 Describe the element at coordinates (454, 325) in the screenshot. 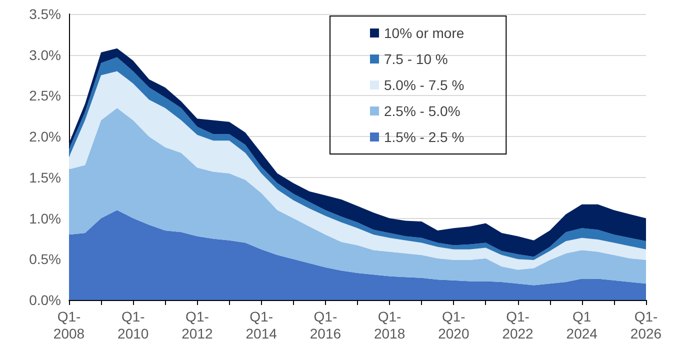

I see `x-tick-label: Q1- 2020` at that location.